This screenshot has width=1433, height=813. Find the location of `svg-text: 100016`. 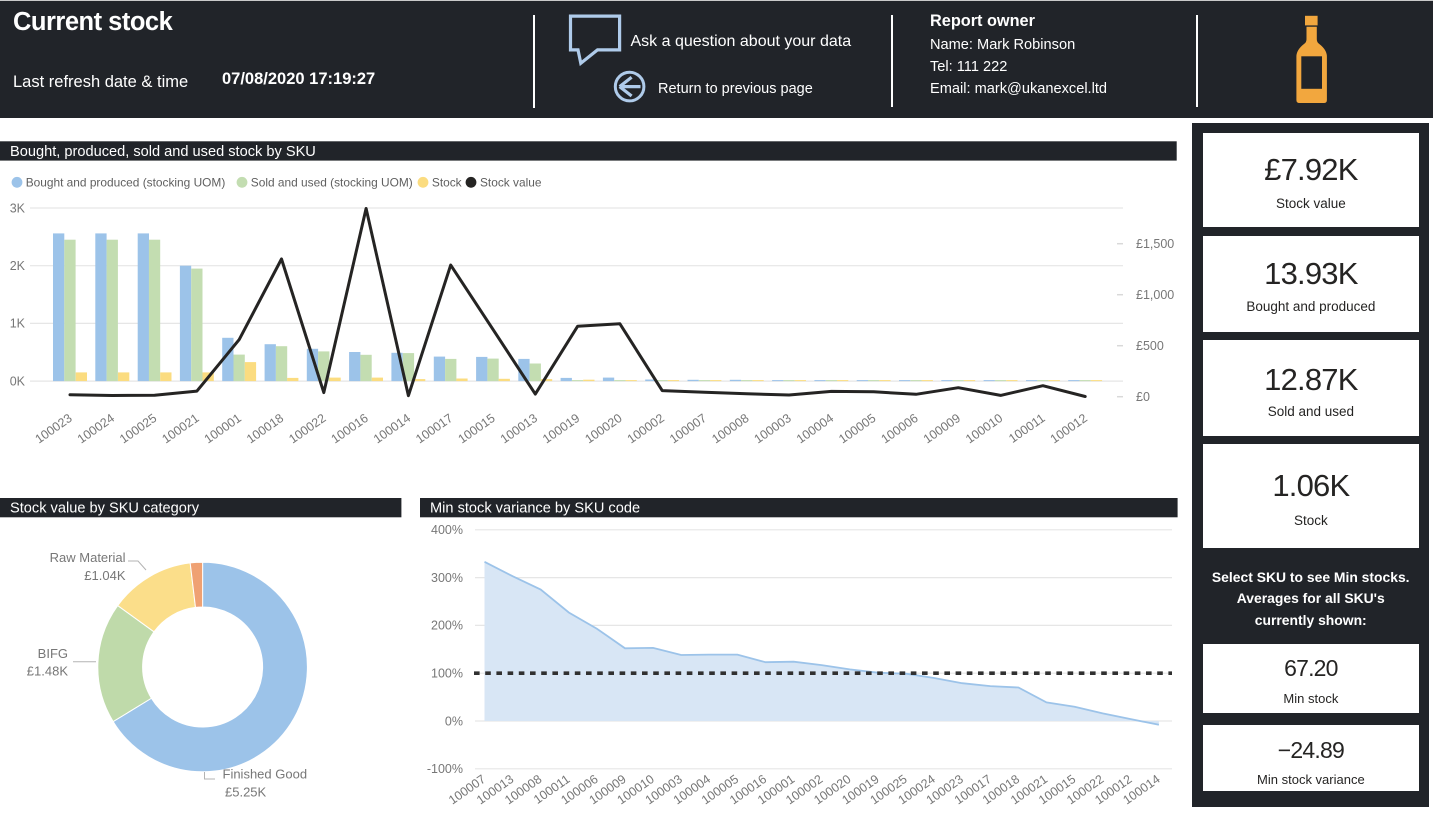

svg-text: 100016 is located at coordinates (350, 428).